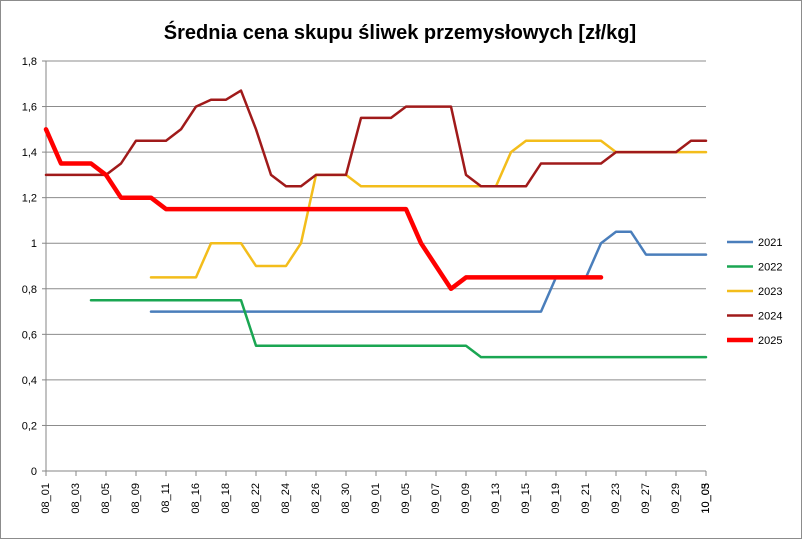 The image size is (802, 539). What do you see at coordinates (436, 498) in the screenshot?
I see `x-tick-label: 09_07` at bounding box center [436, 498].